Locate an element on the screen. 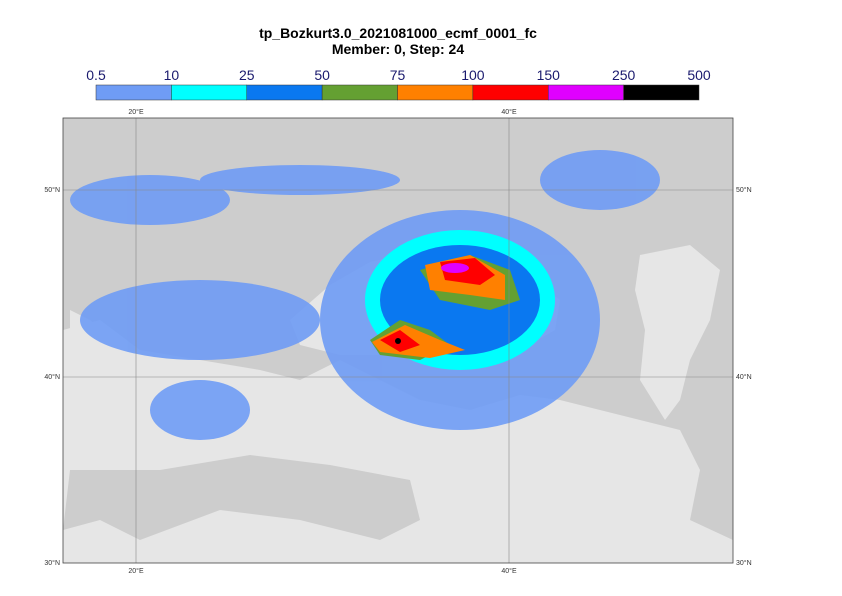 The height and width of the screenshot is (596, 842). colorbar-label: 10 is located at coordinates (172, 75).